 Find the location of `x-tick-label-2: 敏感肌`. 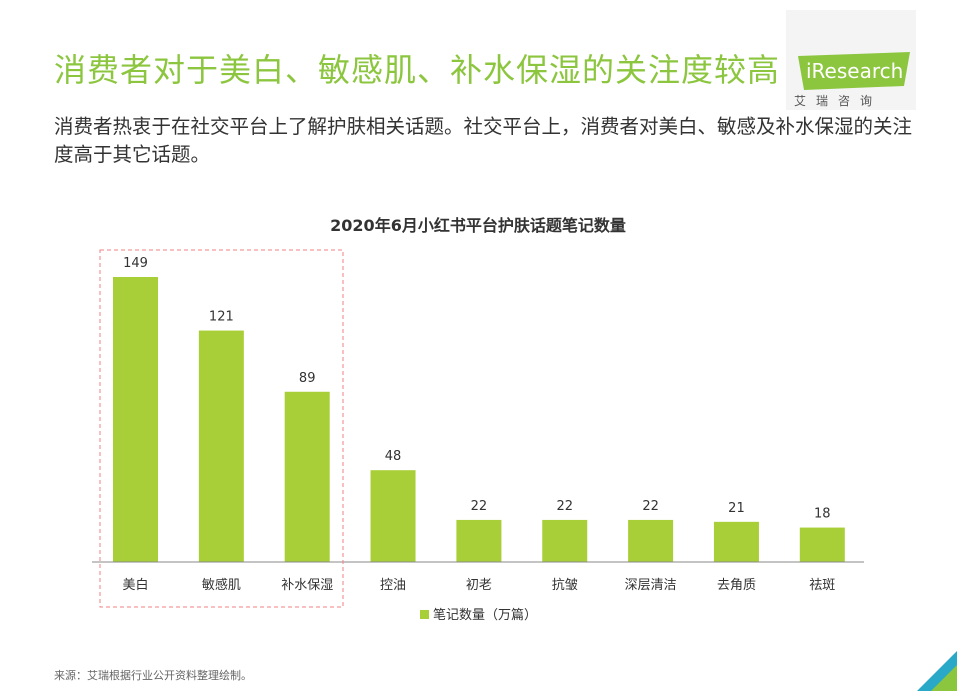

x-tick-label-2: 敏感肌 is located at coordinates (221, 585).